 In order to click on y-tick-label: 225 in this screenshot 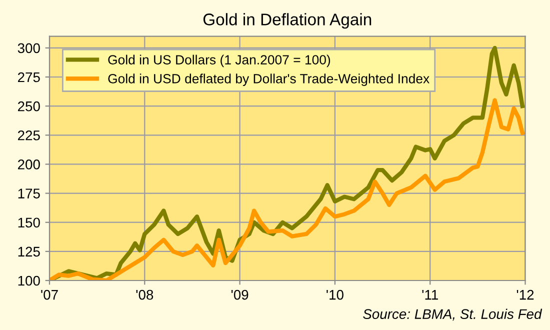, I will do `click(29, 135)`.